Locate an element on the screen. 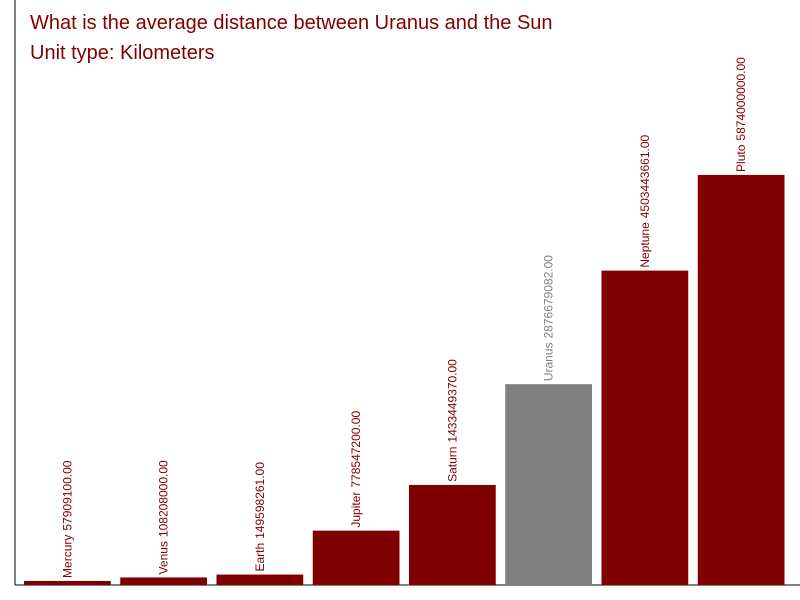  category-label: Venus is located at coordinates (164, 557).